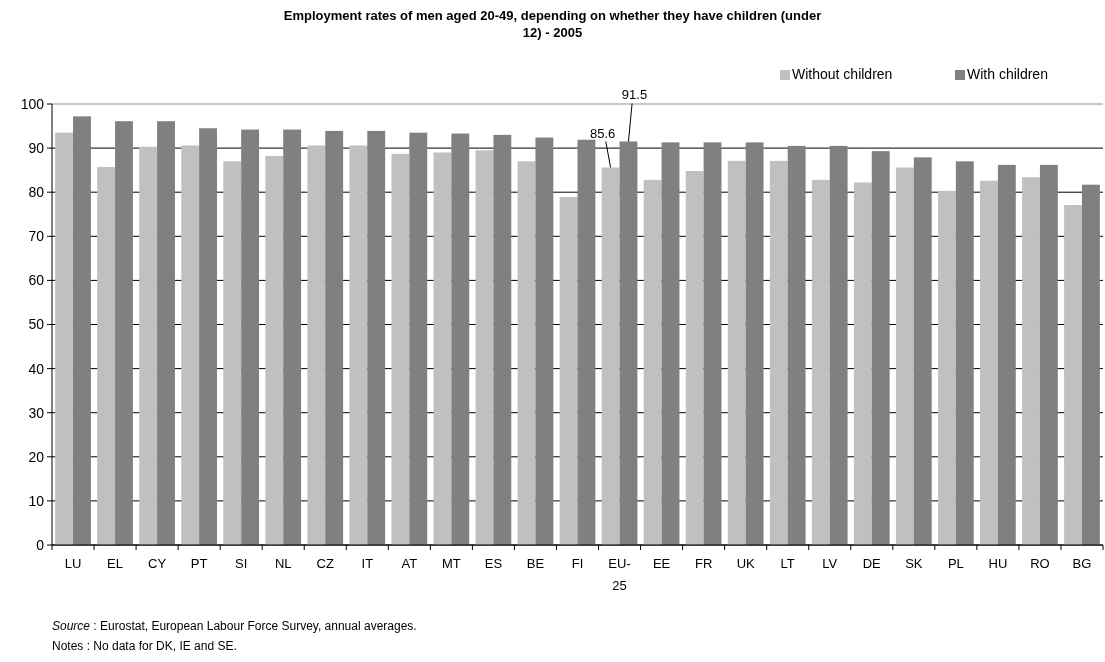 This screenshot has height=662, width=1105. I want to click on x-tick-label: CZ, so click(325, 563).